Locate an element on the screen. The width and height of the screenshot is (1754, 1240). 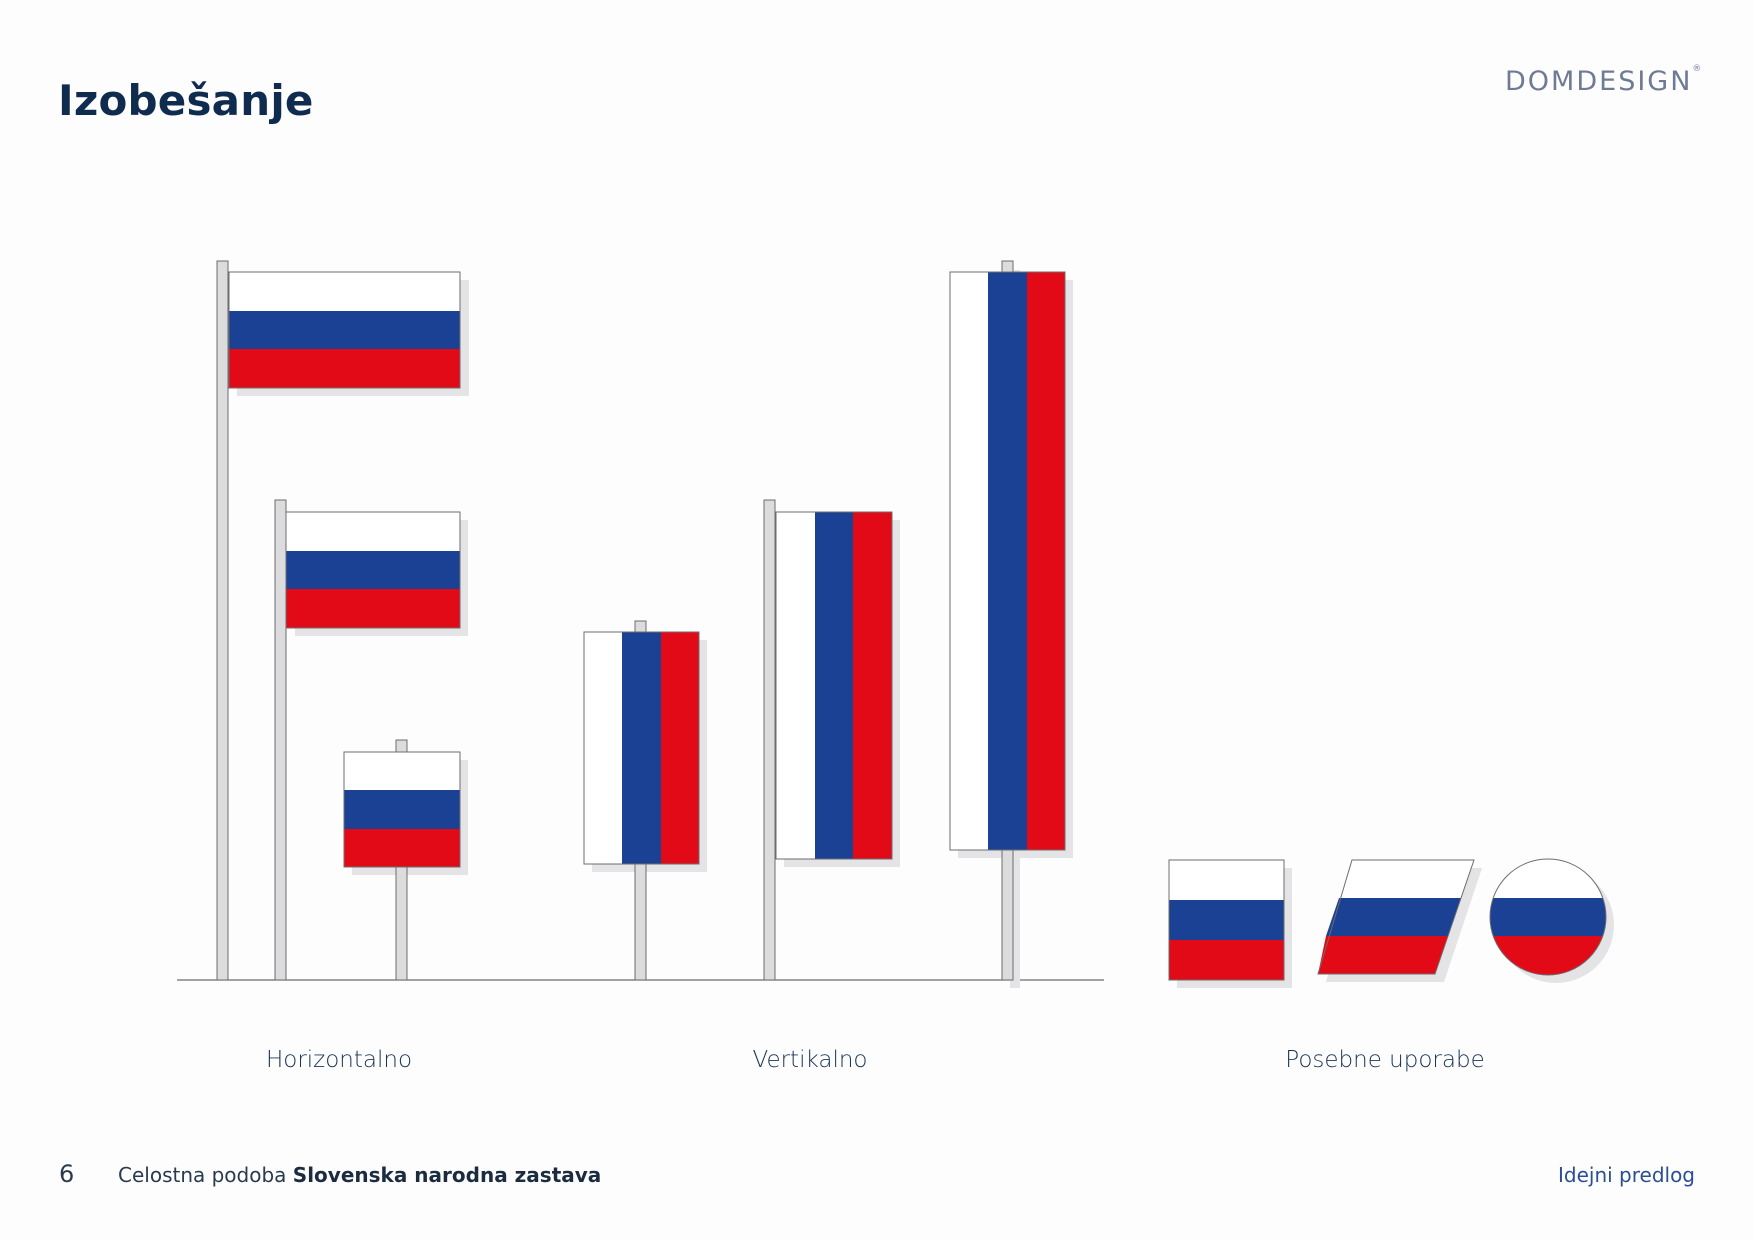
registered-mark: ® is located at coordinates (1697, 69).